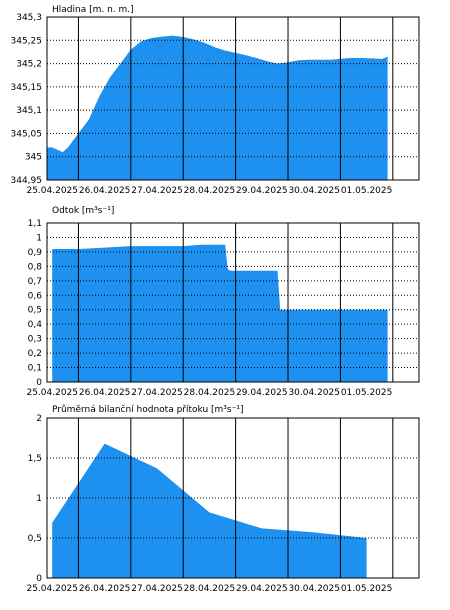 Image resolution: width=450 pixels, height=610 pixels. I want to click on odtok-y-tick-label: 0,5, so click(35, 311).